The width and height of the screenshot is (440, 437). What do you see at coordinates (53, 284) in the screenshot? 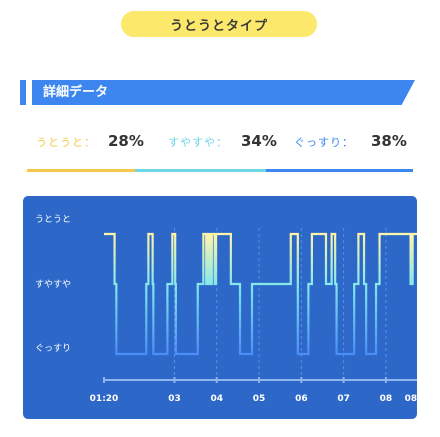
I see `y-level-label: すやすや` at bounding box center [53, 284].